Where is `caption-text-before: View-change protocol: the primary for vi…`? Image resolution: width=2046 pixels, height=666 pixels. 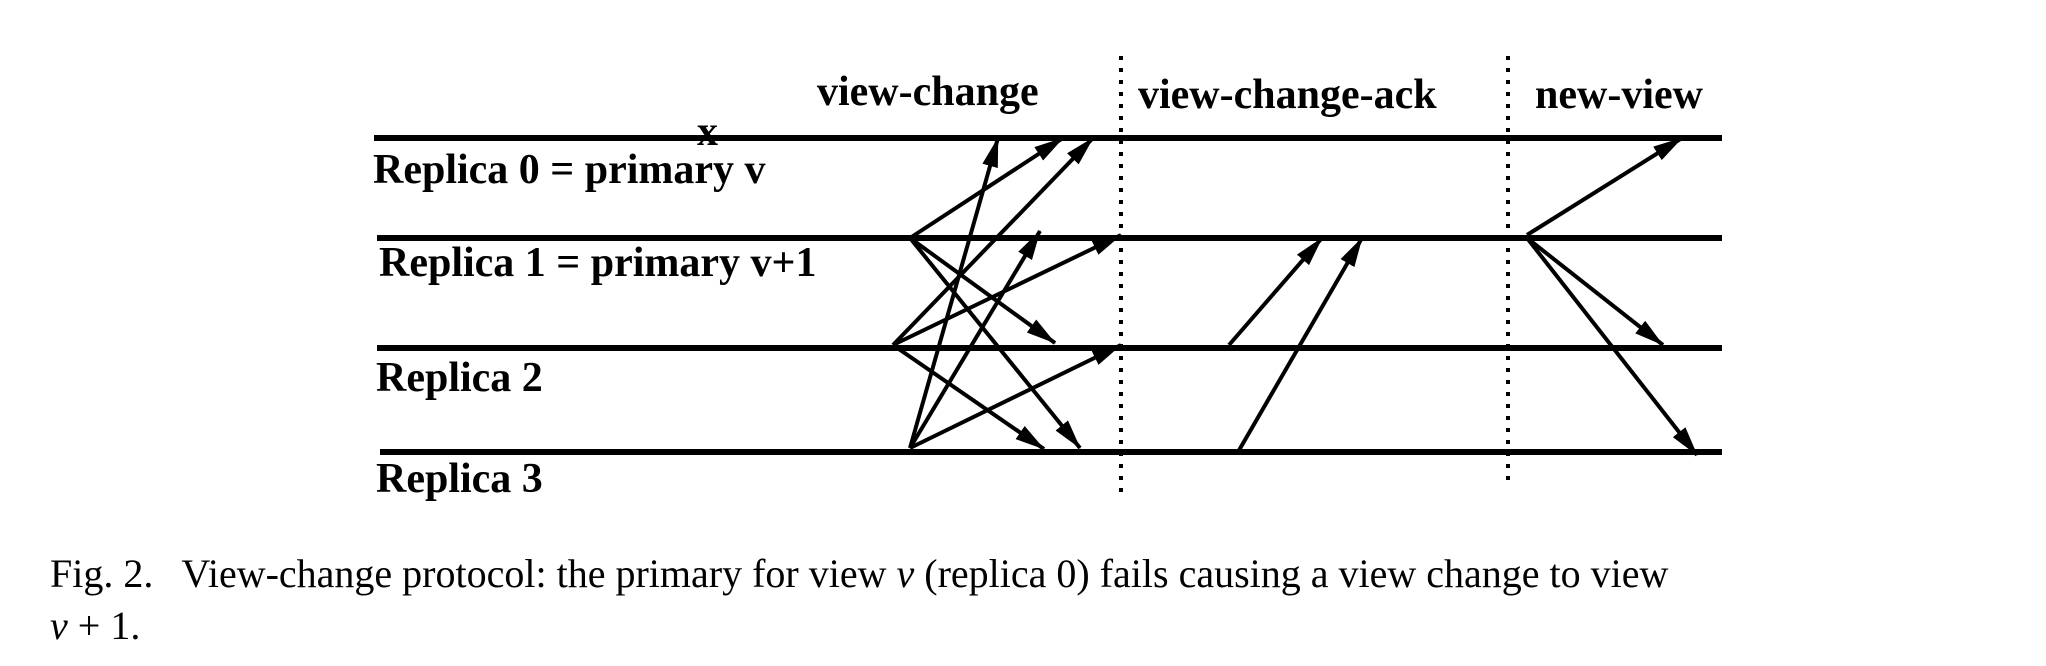 caption-text-before: View-change protocol: the primary for vi… is located at coordinates (539, 573).